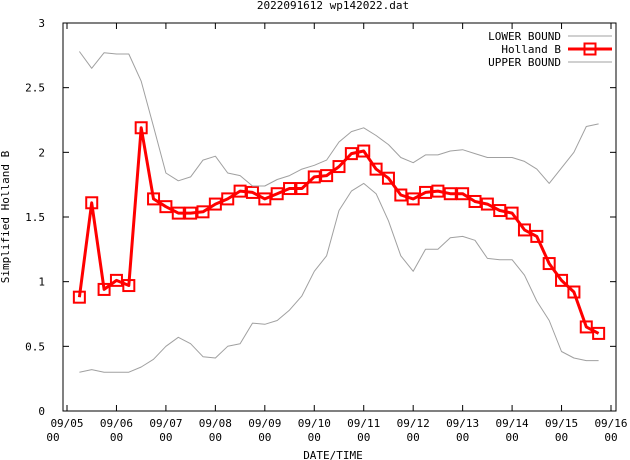  Describe the element at coordinates (524, 36) in the screenshot. I see `legend-label: LOWER BOUND` at that location.